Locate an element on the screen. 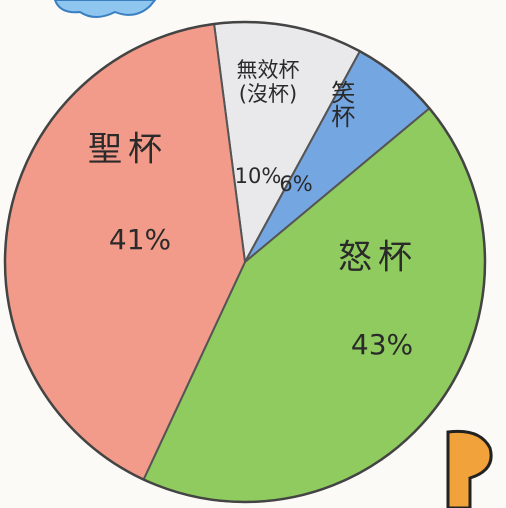  category-label: 聖杯 is located at coordinates (128, 149).